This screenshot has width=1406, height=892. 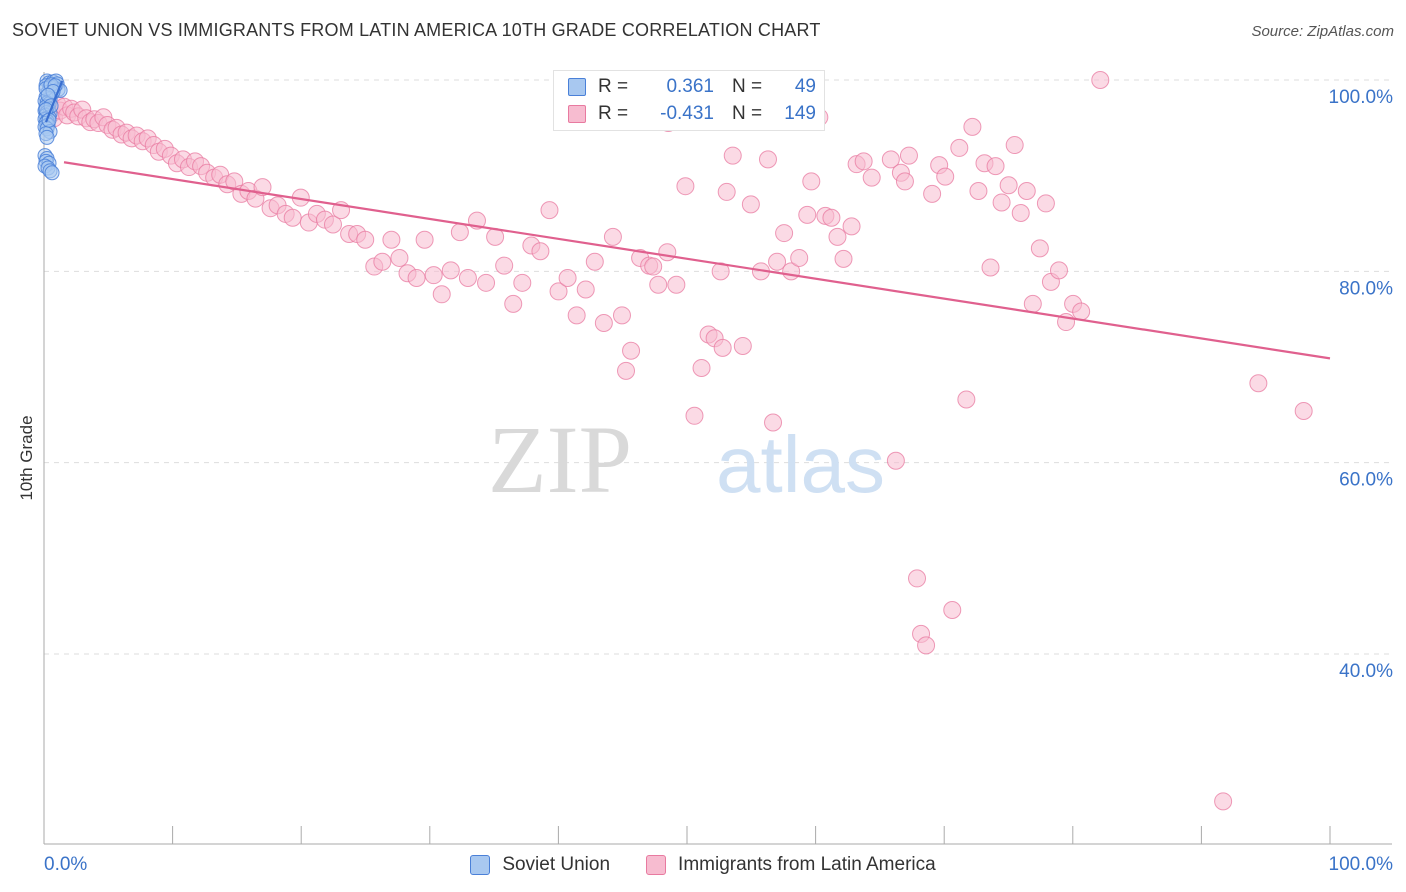 What do you see at coordinates (1361, 864) in the screenshot?
I see `x-tick-label-100: 100.0%` at bounding box center [1361, 864].